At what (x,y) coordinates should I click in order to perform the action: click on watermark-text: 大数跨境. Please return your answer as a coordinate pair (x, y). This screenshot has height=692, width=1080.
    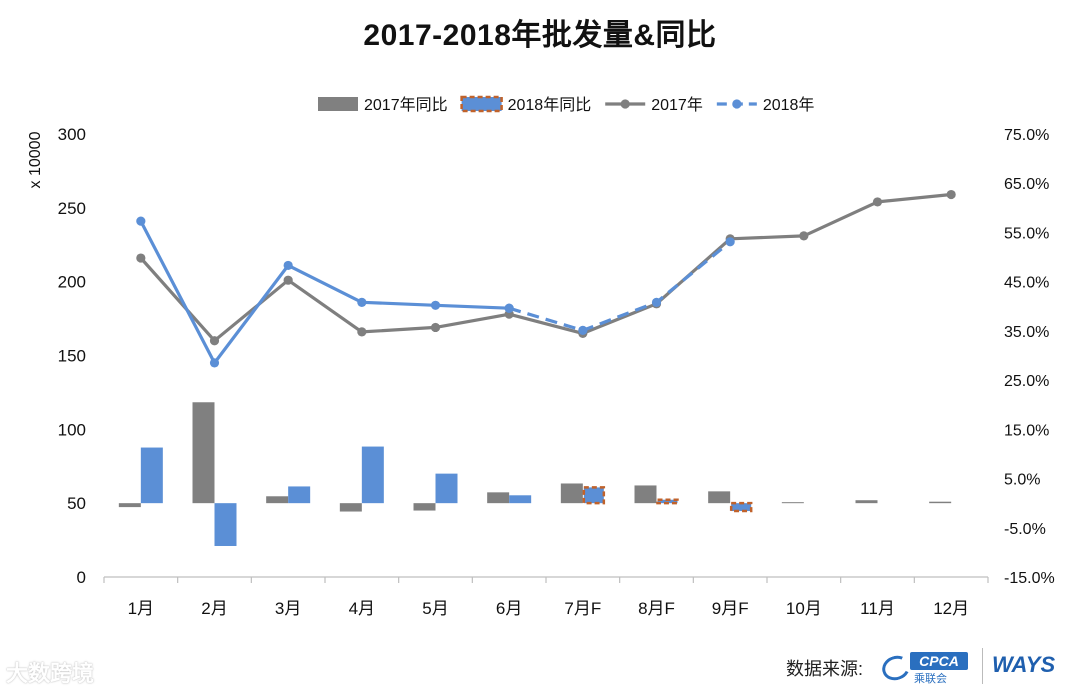
    Looking at the image, I should click on (50, 673).